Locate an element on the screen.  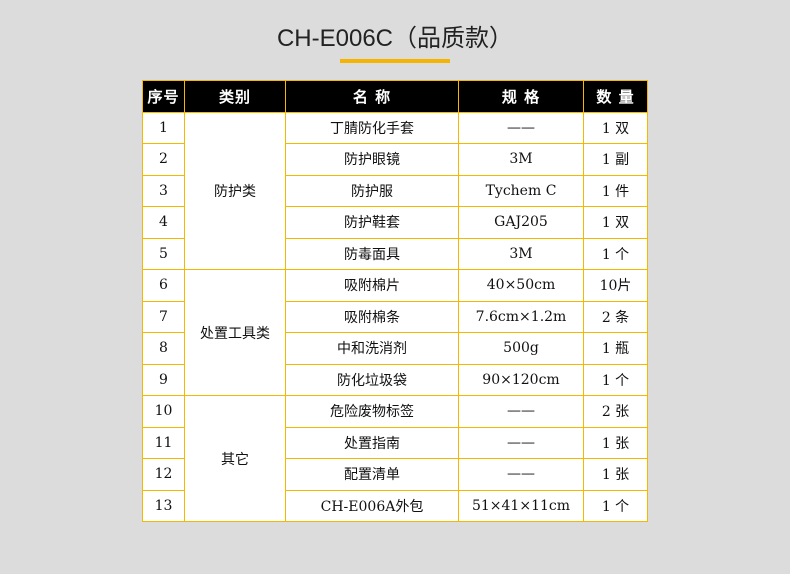
cell-category: 其它 is located at coordinates (235, 458).